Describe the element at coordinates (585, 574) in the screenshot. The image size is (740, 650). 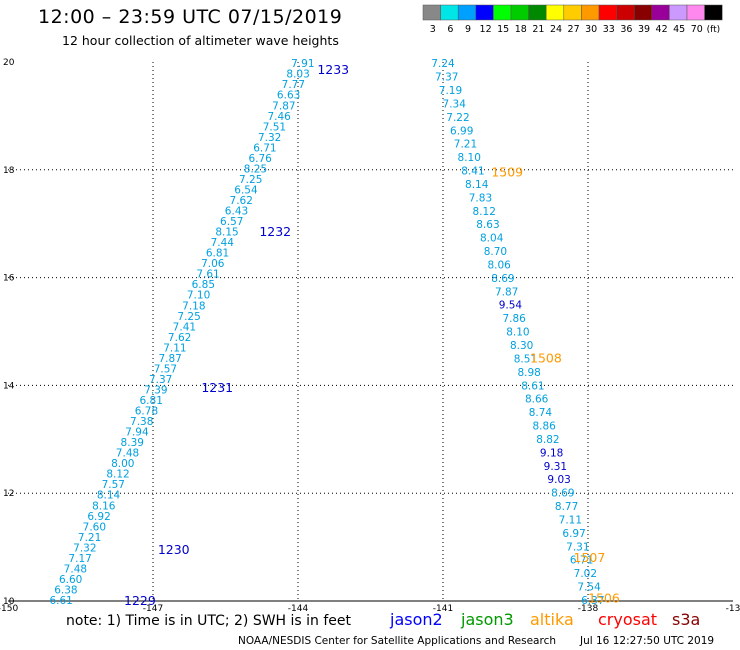
I see `wave-height-value: 7.02` at that location.